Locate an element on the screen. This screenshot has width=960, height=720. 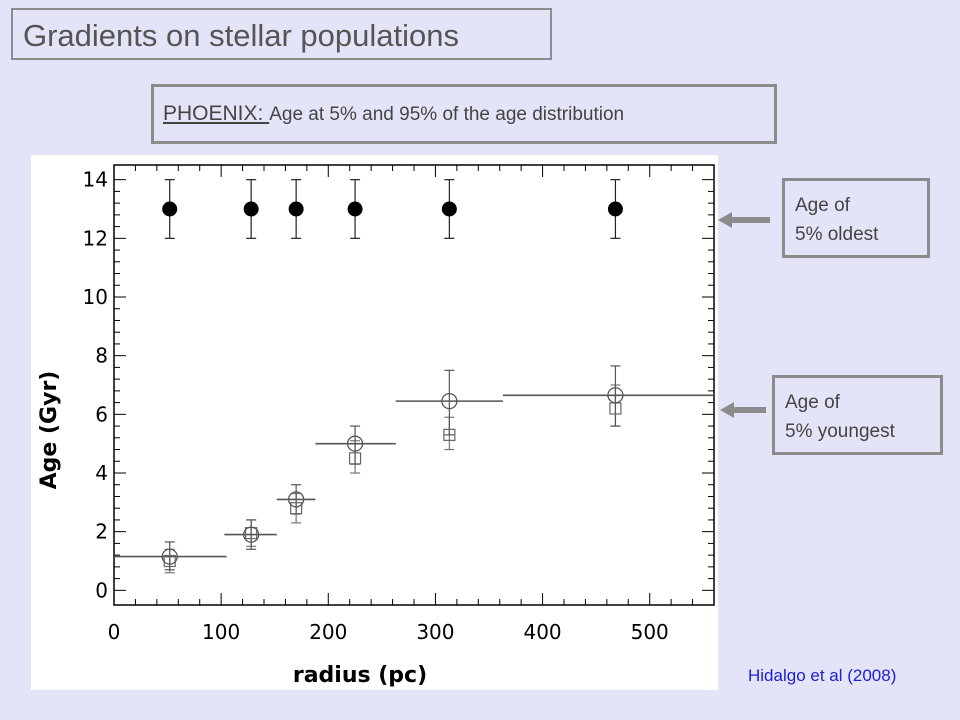
subtitle-lead: PHOENIX: is located at coordinates (216, 113).